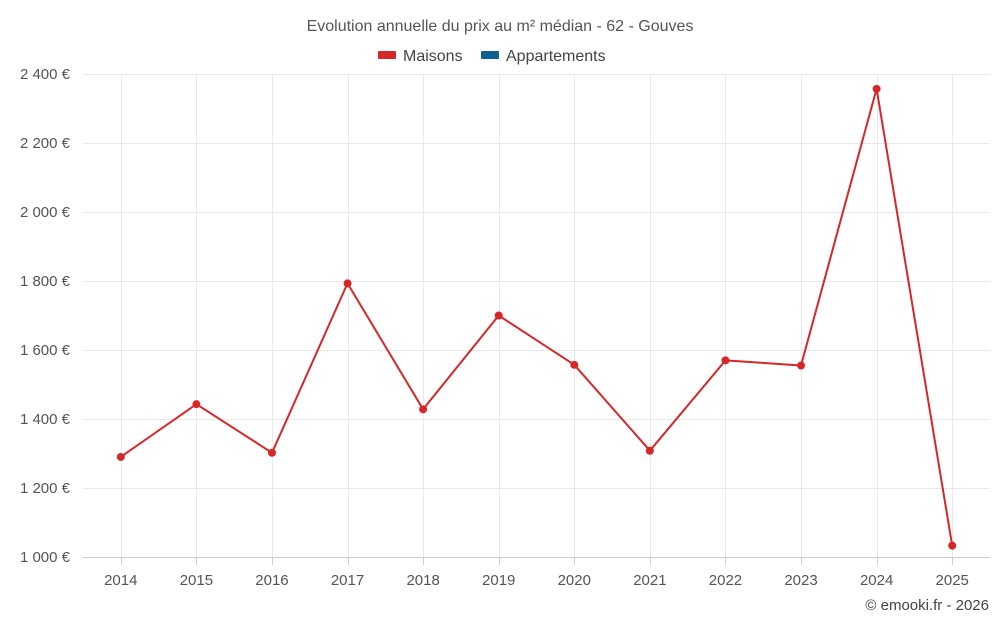  What do you see at coordinates (498, 580) in the screenshot?
I see `x-tick-label: 2019` at bounding box center [498, 580].